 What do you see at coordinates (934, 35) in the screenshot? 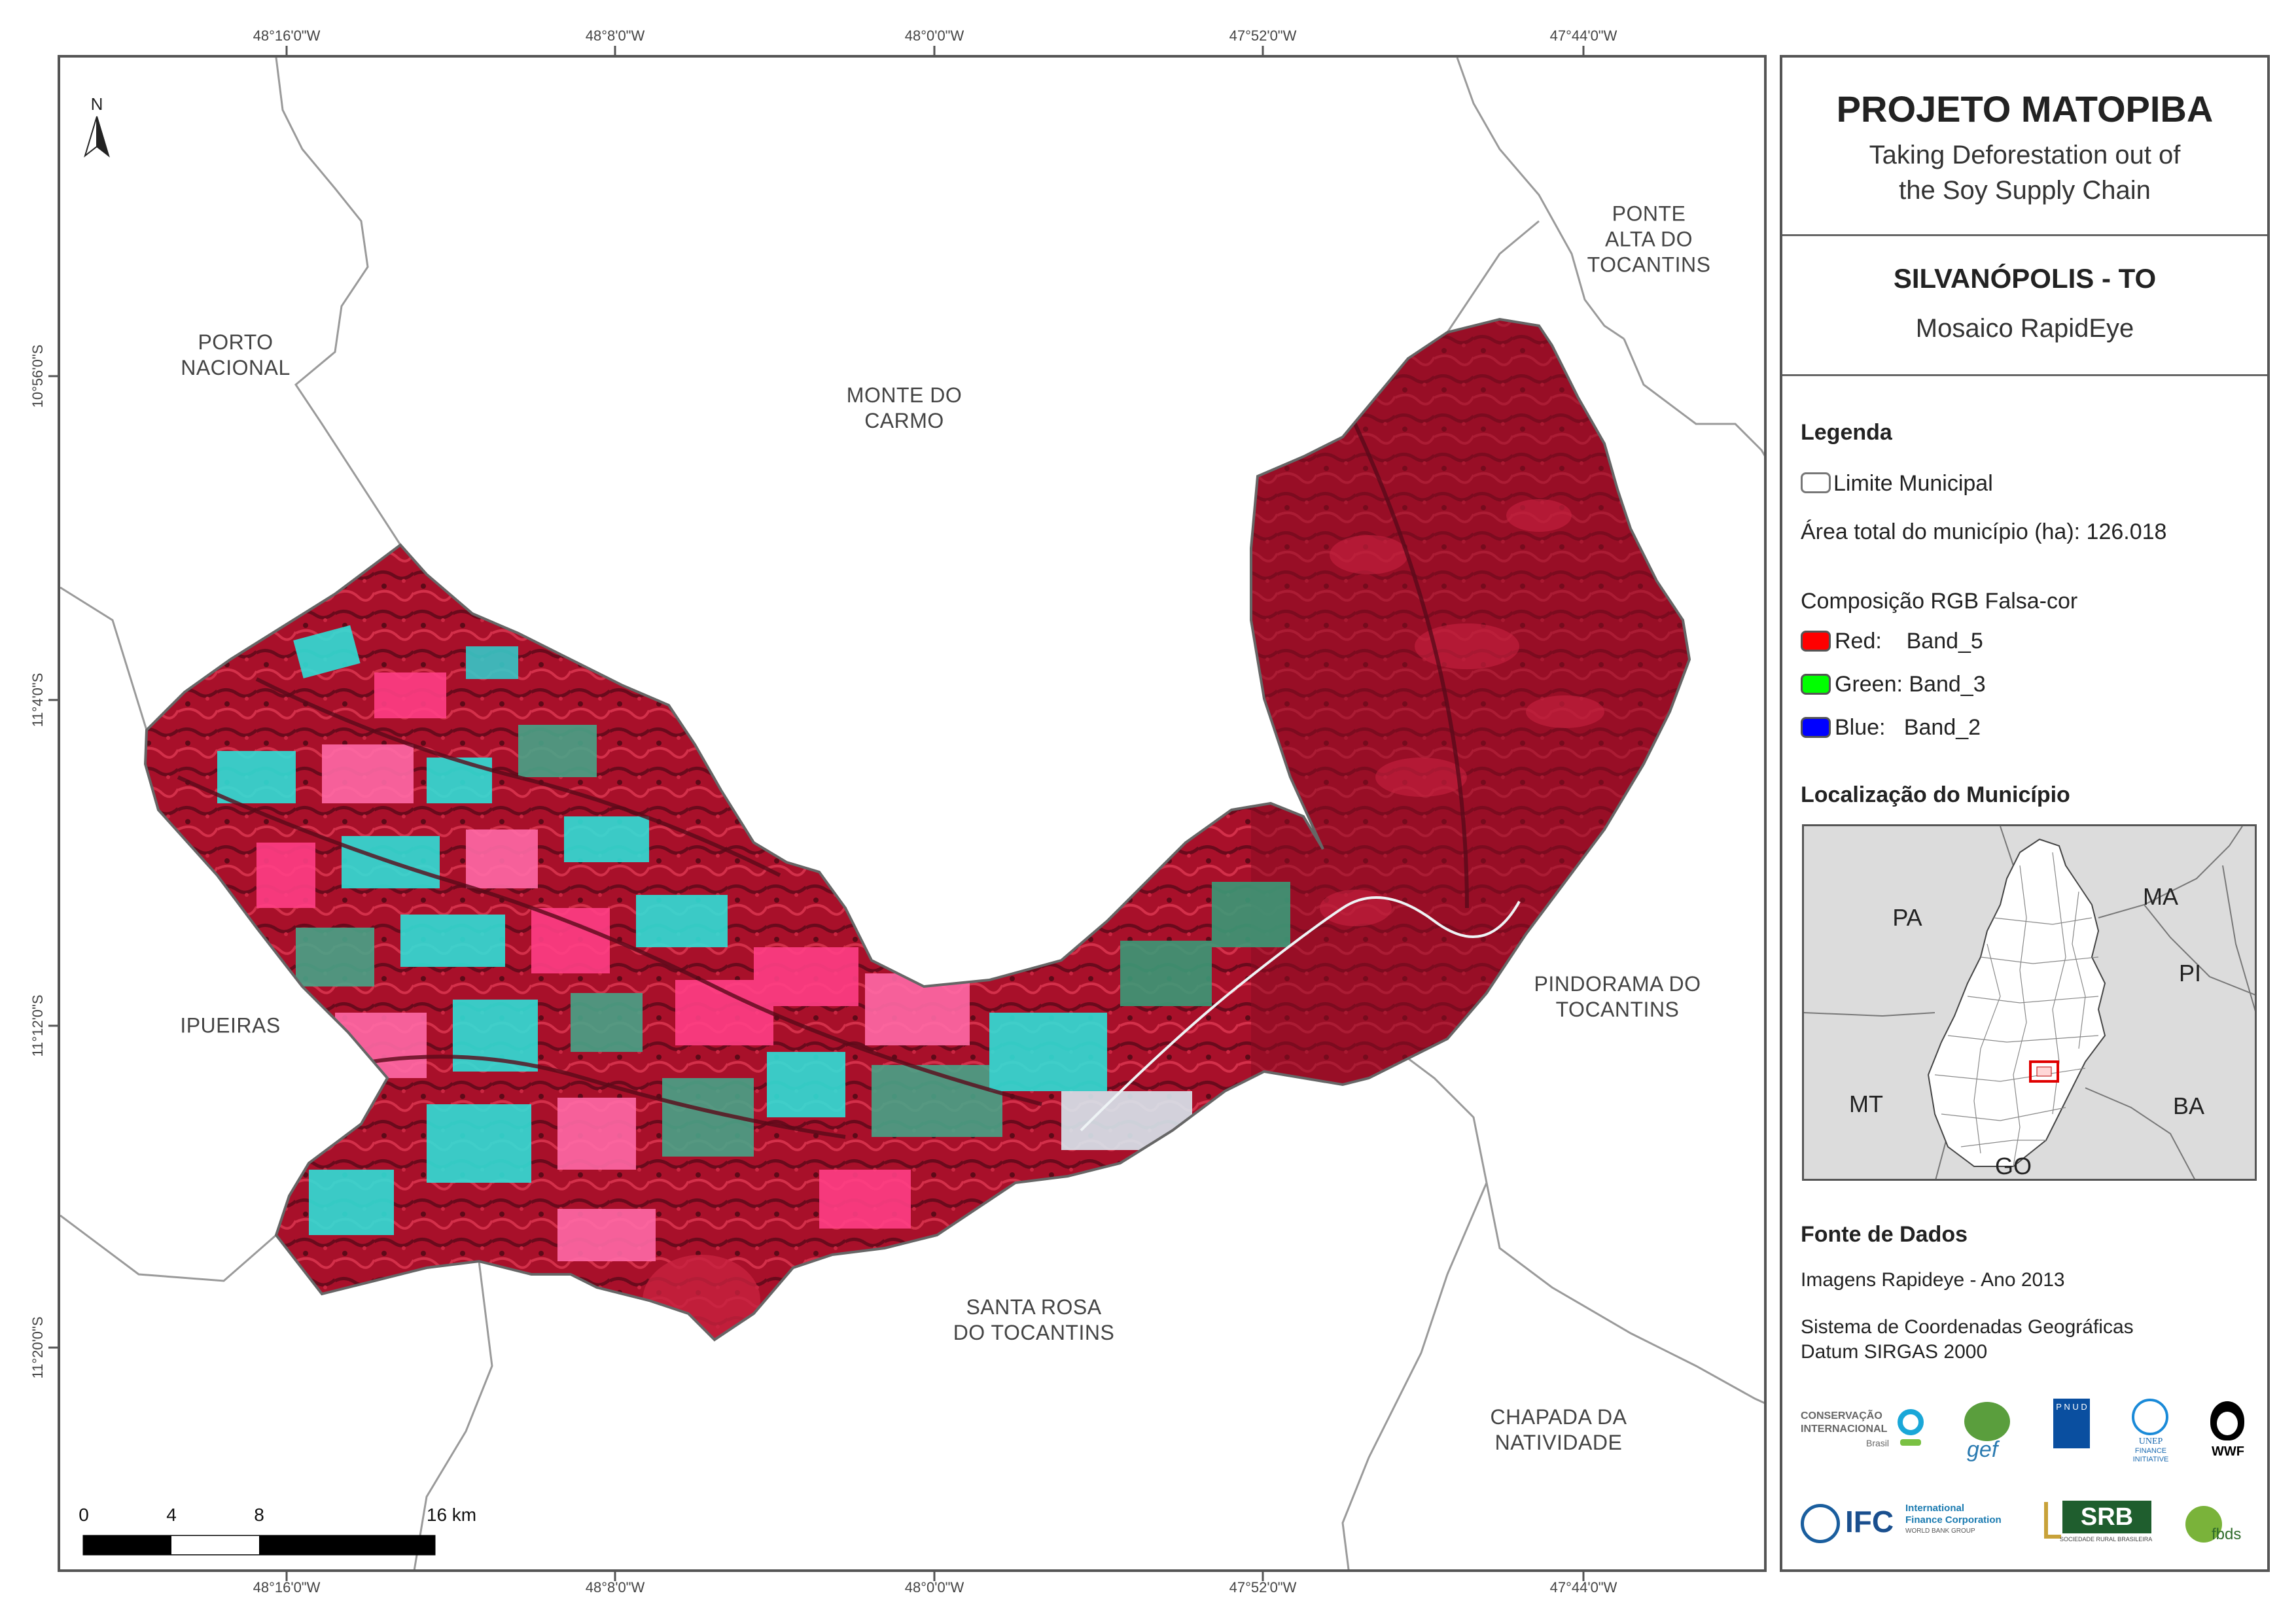
I see `top-coord-3: 48°0'0"W` at bounding box center [934, 35].